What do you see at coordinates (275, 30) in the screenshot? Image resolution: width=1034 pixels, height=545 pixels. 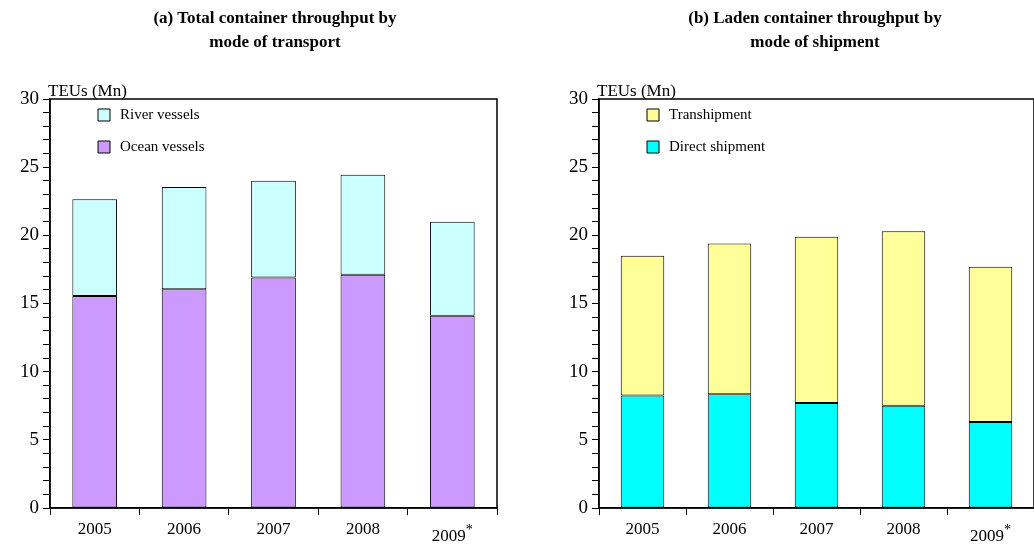 I see `chart-title: (a) Total container throughput by mode of transport` at bounding box center [275, 30].